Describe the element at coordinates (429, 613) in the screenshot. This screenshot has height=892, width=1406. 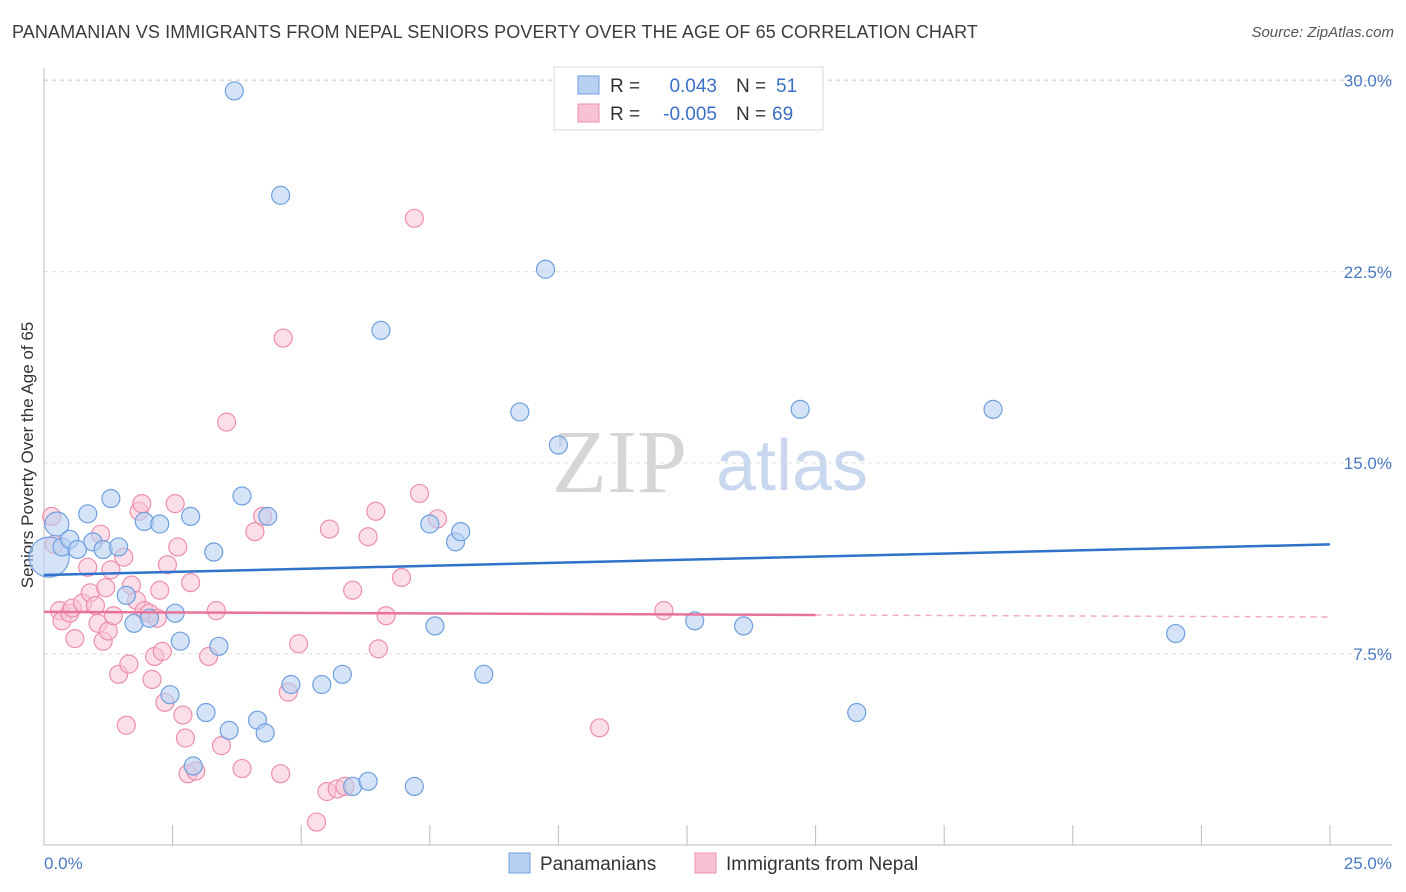
I see `nepal-trend-line` at that location.